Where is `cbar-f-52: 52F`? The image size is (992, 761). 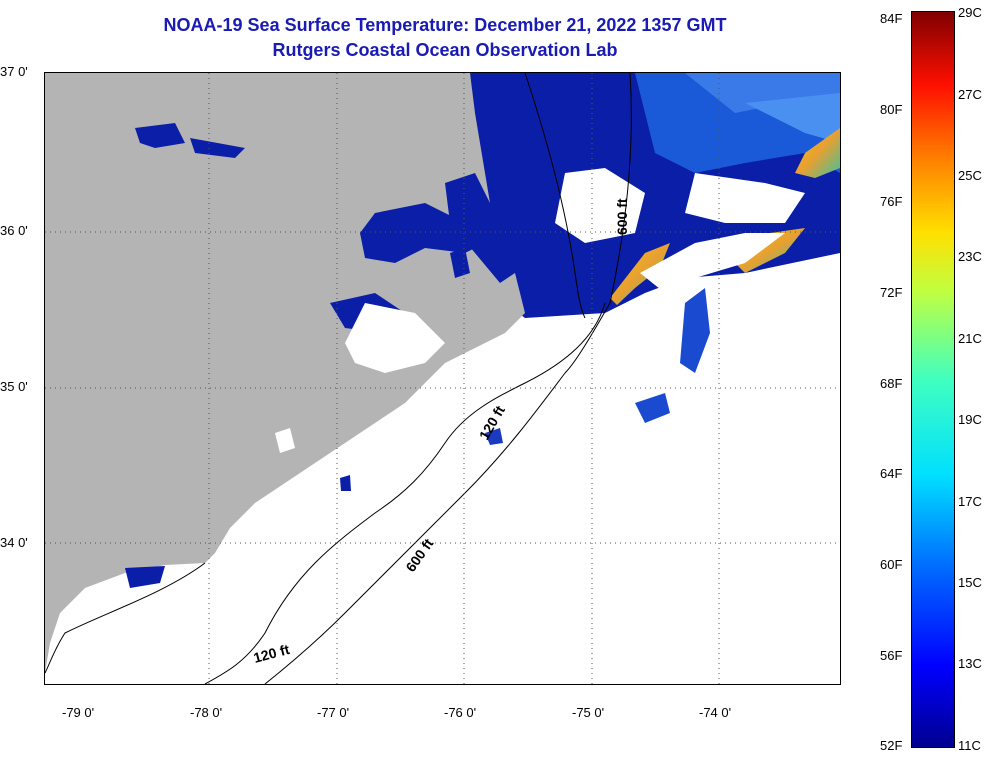 cbar-f-52: 52F is located at coordinates (891, 745).